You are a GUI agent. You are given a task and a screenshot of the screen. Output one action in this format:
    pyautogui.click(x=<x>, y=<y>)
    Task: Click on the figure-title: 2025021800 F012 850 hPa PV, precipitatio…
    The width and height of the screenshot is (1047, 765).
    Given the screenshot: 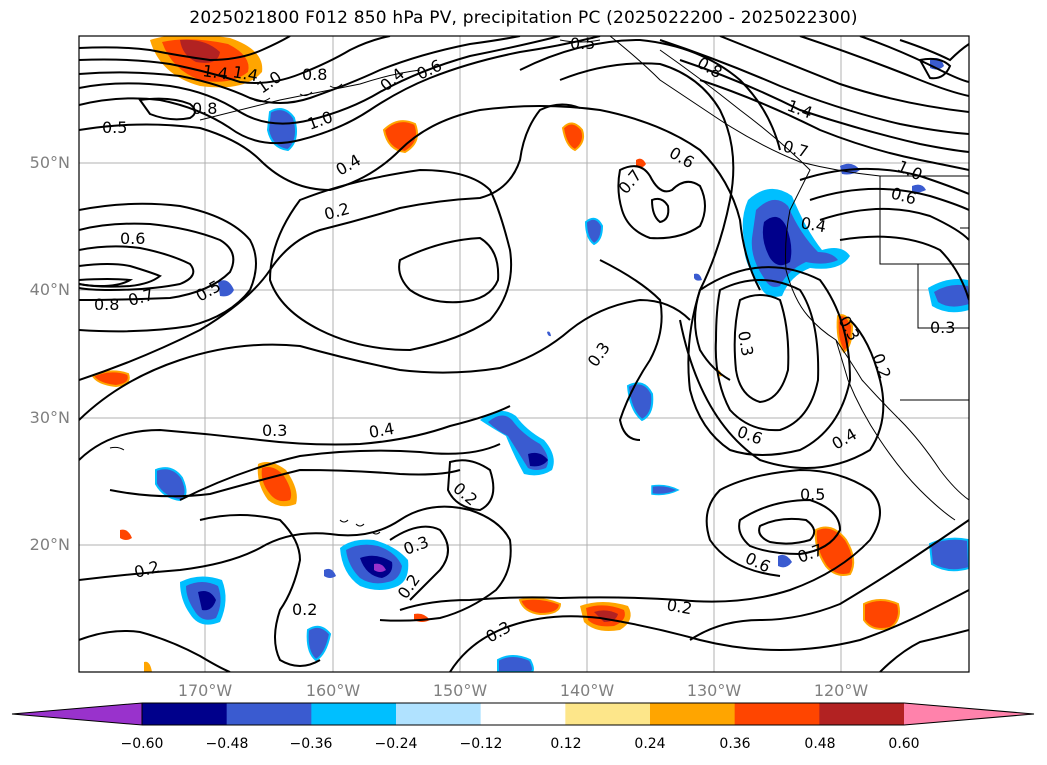 What is the action you would take?
    pyautogui.click(x=523, y=18)
    